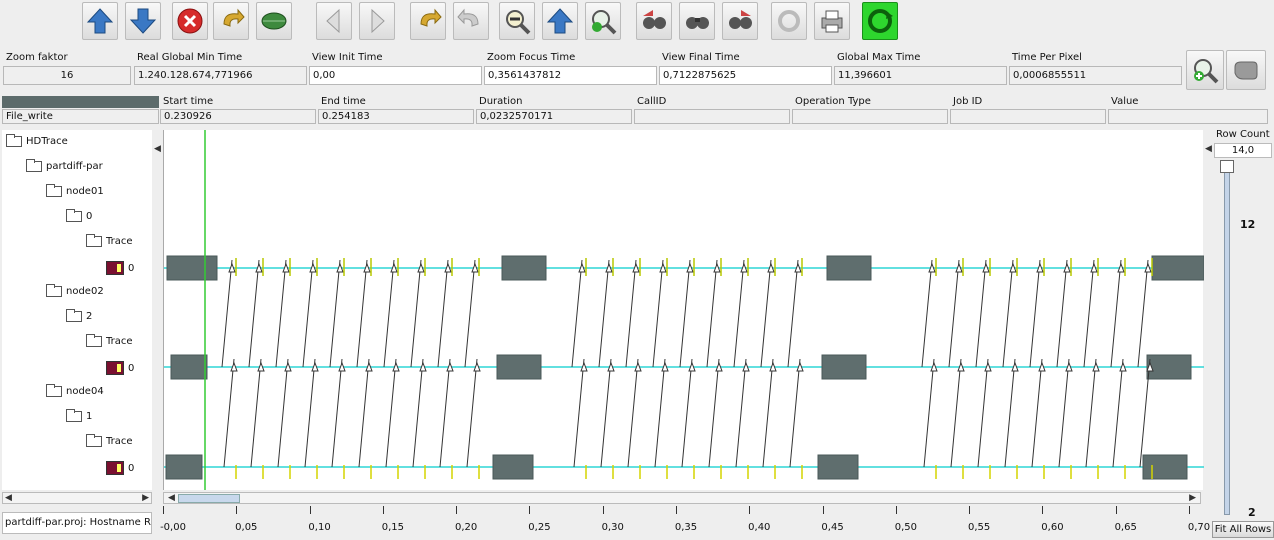 This screenshot has height=540, width=1274. What do you see at coordinates (1208, 149) in the screenshot?
I see `plot-expand-arrow: ◀` at bounding box center [1208, 149].